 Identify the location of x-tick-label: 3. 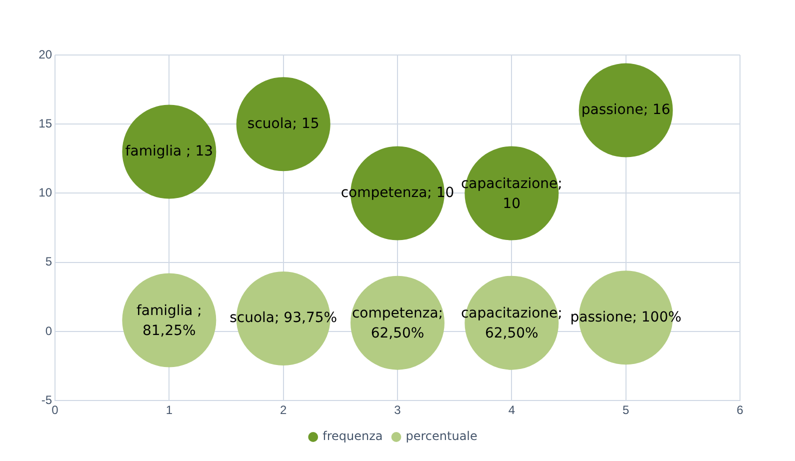
(398, 410).